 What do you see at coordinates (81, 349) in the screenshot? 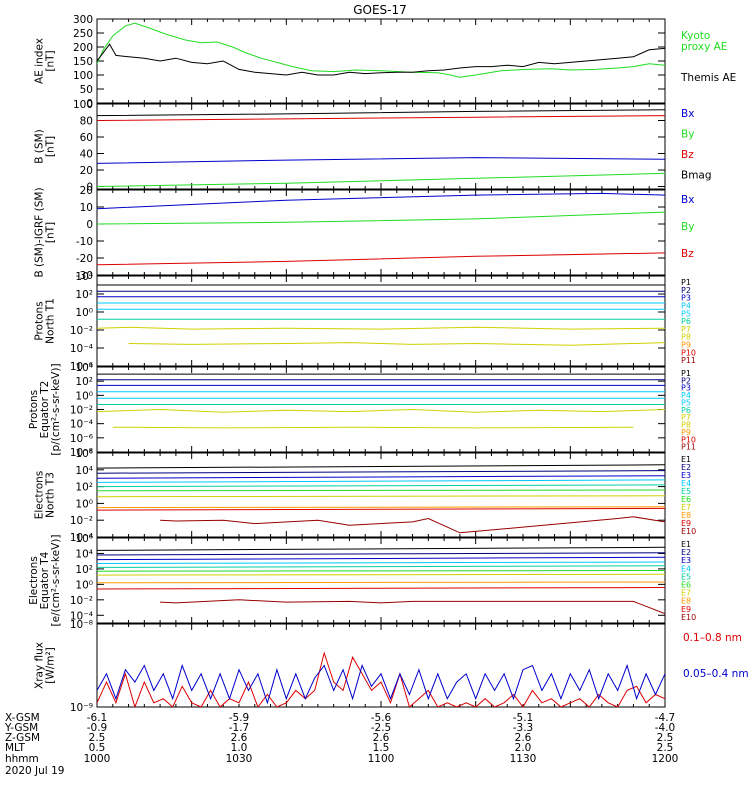
I see `pn-ytick-label: 10⁻⁴` at bounding box center [81, 349].